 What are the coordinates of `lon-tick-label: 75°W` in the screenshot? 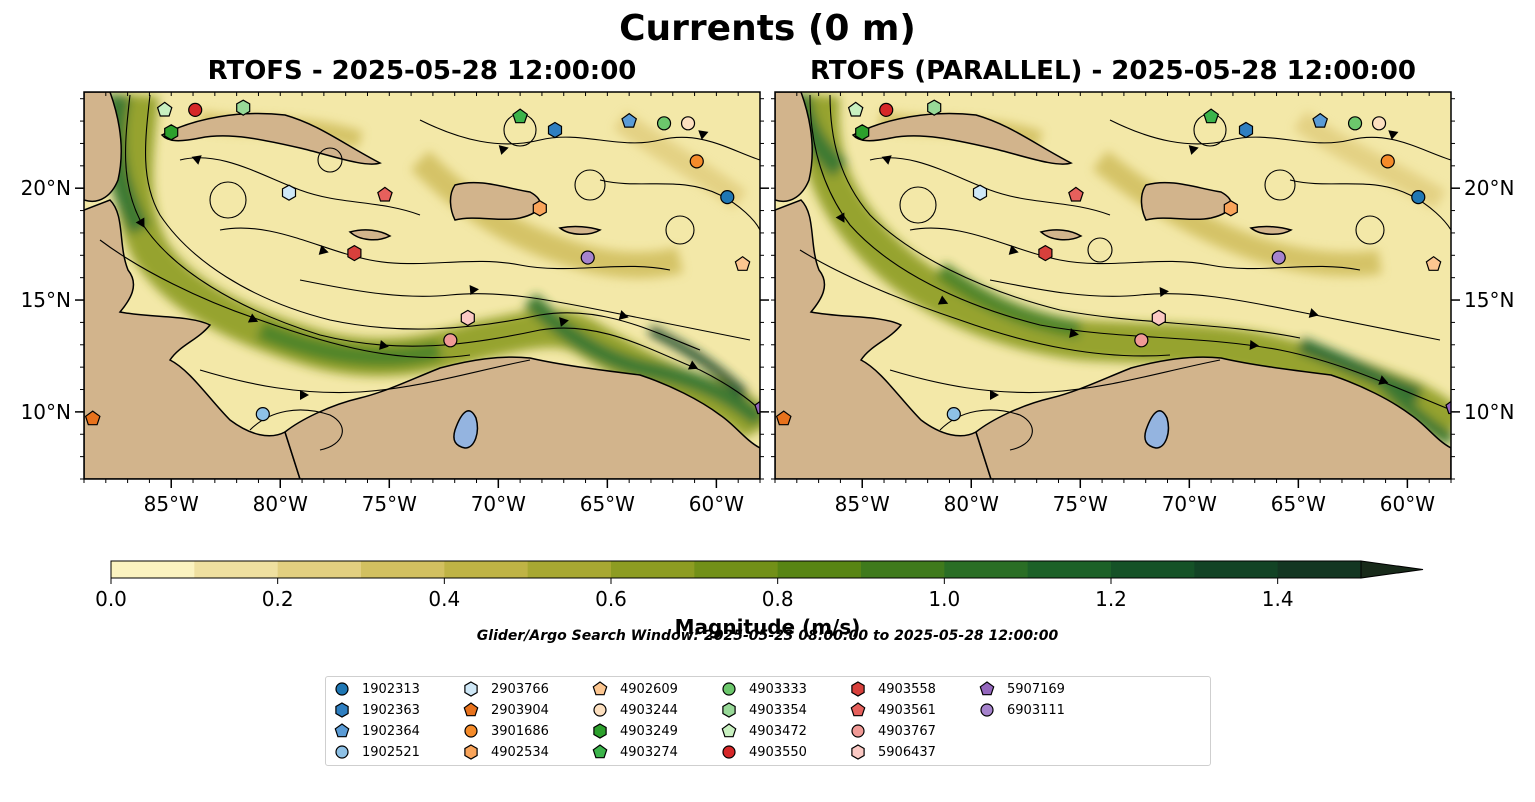 It's located at (1080, 504).